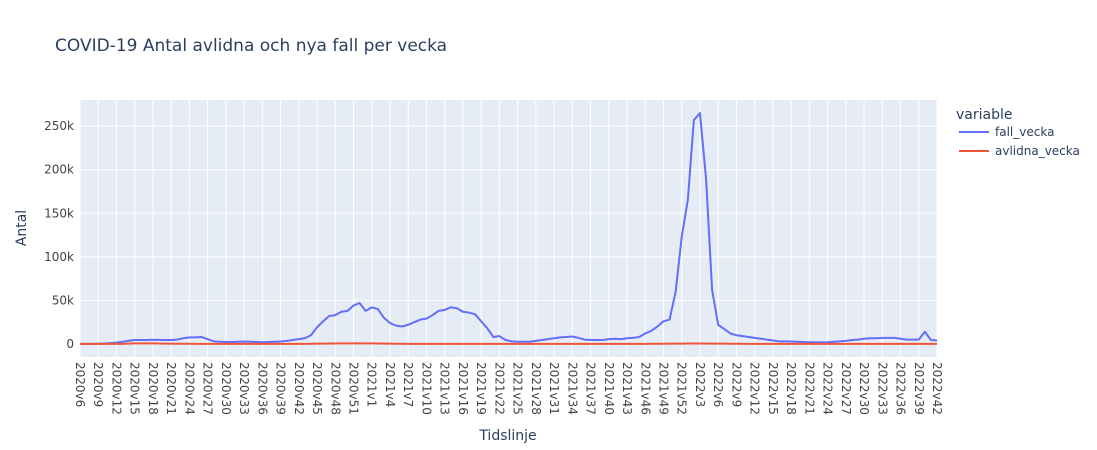  I want to click on x-tick-label: 2022v3, so click(700, 384).